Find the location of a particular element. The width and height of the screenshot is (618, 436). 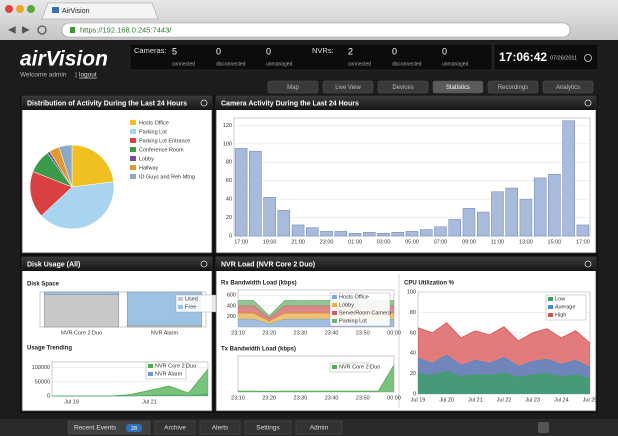

y-tick-label: 60 is located at coordinates (413, 333).